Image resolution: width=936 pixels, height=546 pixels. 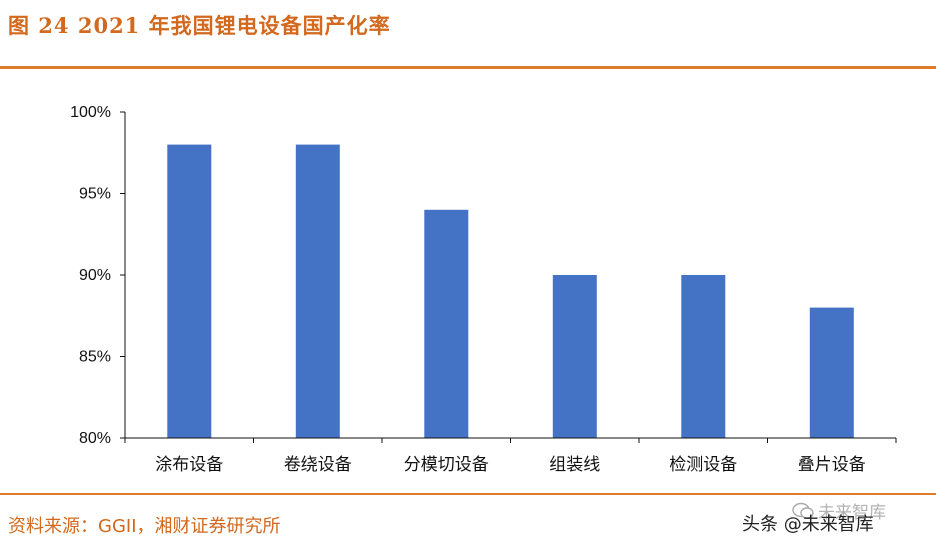 I want to click on x-category-label: 分模切设备, so click(x=446, y=465).